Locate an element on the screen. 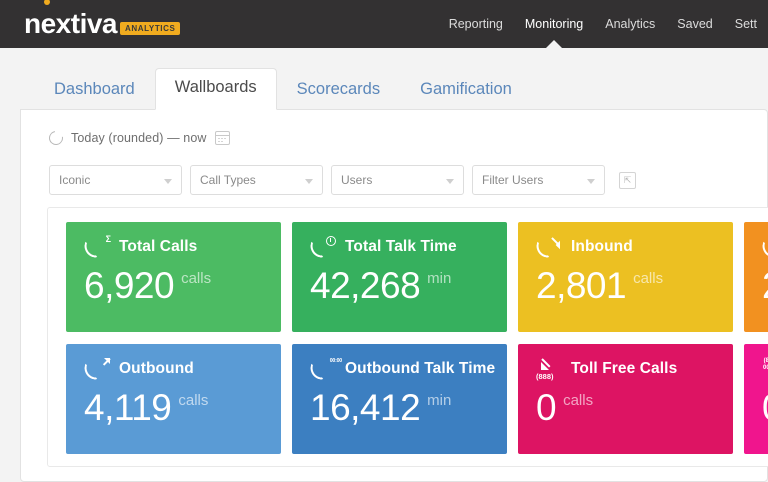 The height and width of the screenshot is (482, 768). stat-card-body: 25 is located at coordinates (765, 286).